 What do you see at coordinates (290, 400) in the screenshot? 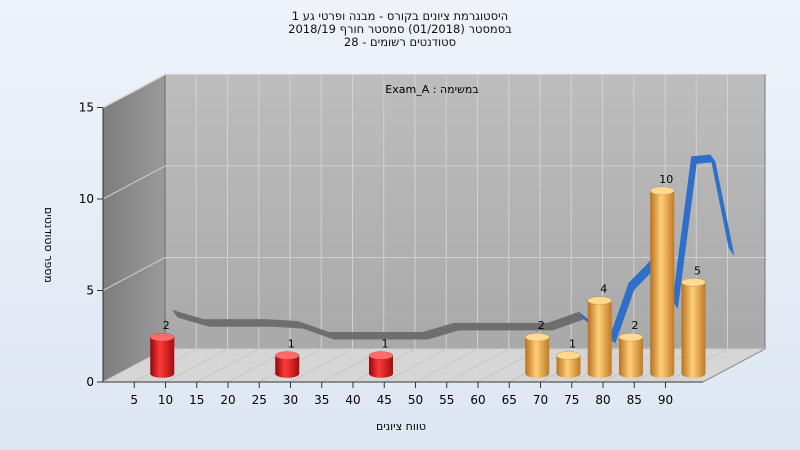
I see `x-tick-label: 30` at bounding box center [290, 400].